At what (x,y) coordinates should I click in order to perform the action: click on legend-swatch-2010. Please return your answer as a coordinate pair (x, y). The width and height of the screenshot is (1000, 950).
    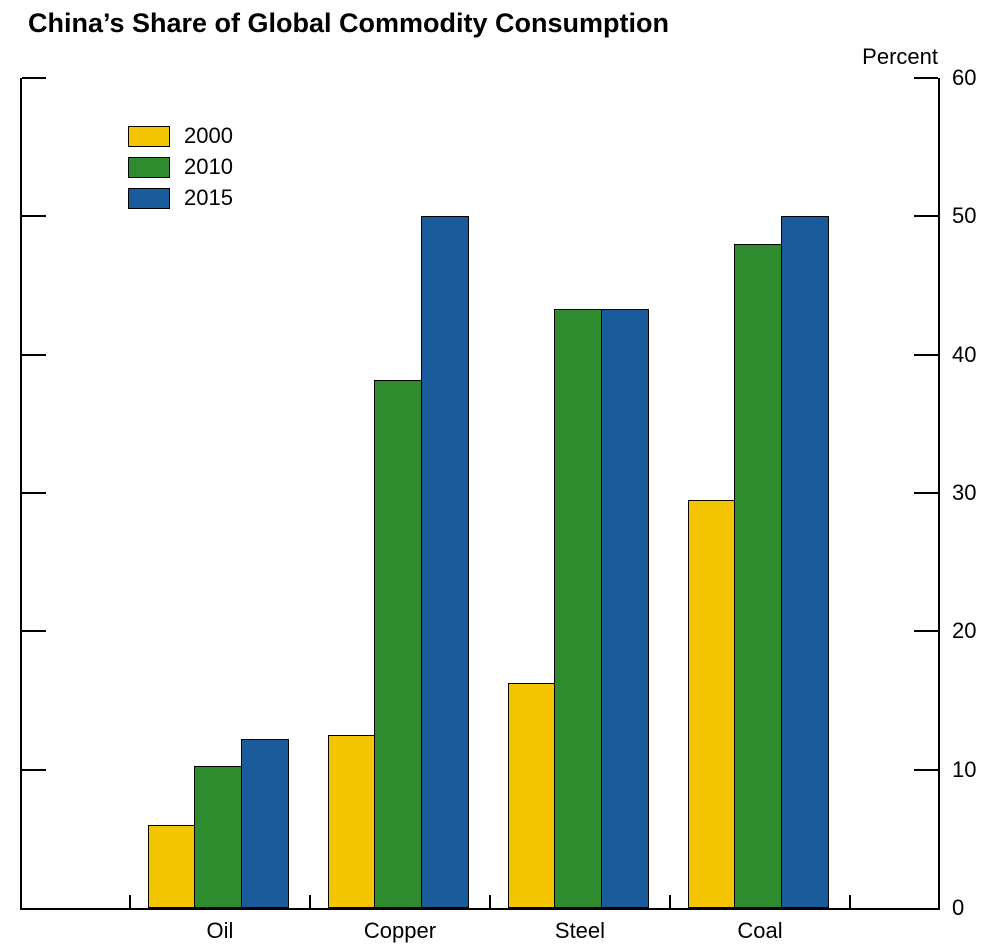
    Looking at the image, I should click on (149, 167).